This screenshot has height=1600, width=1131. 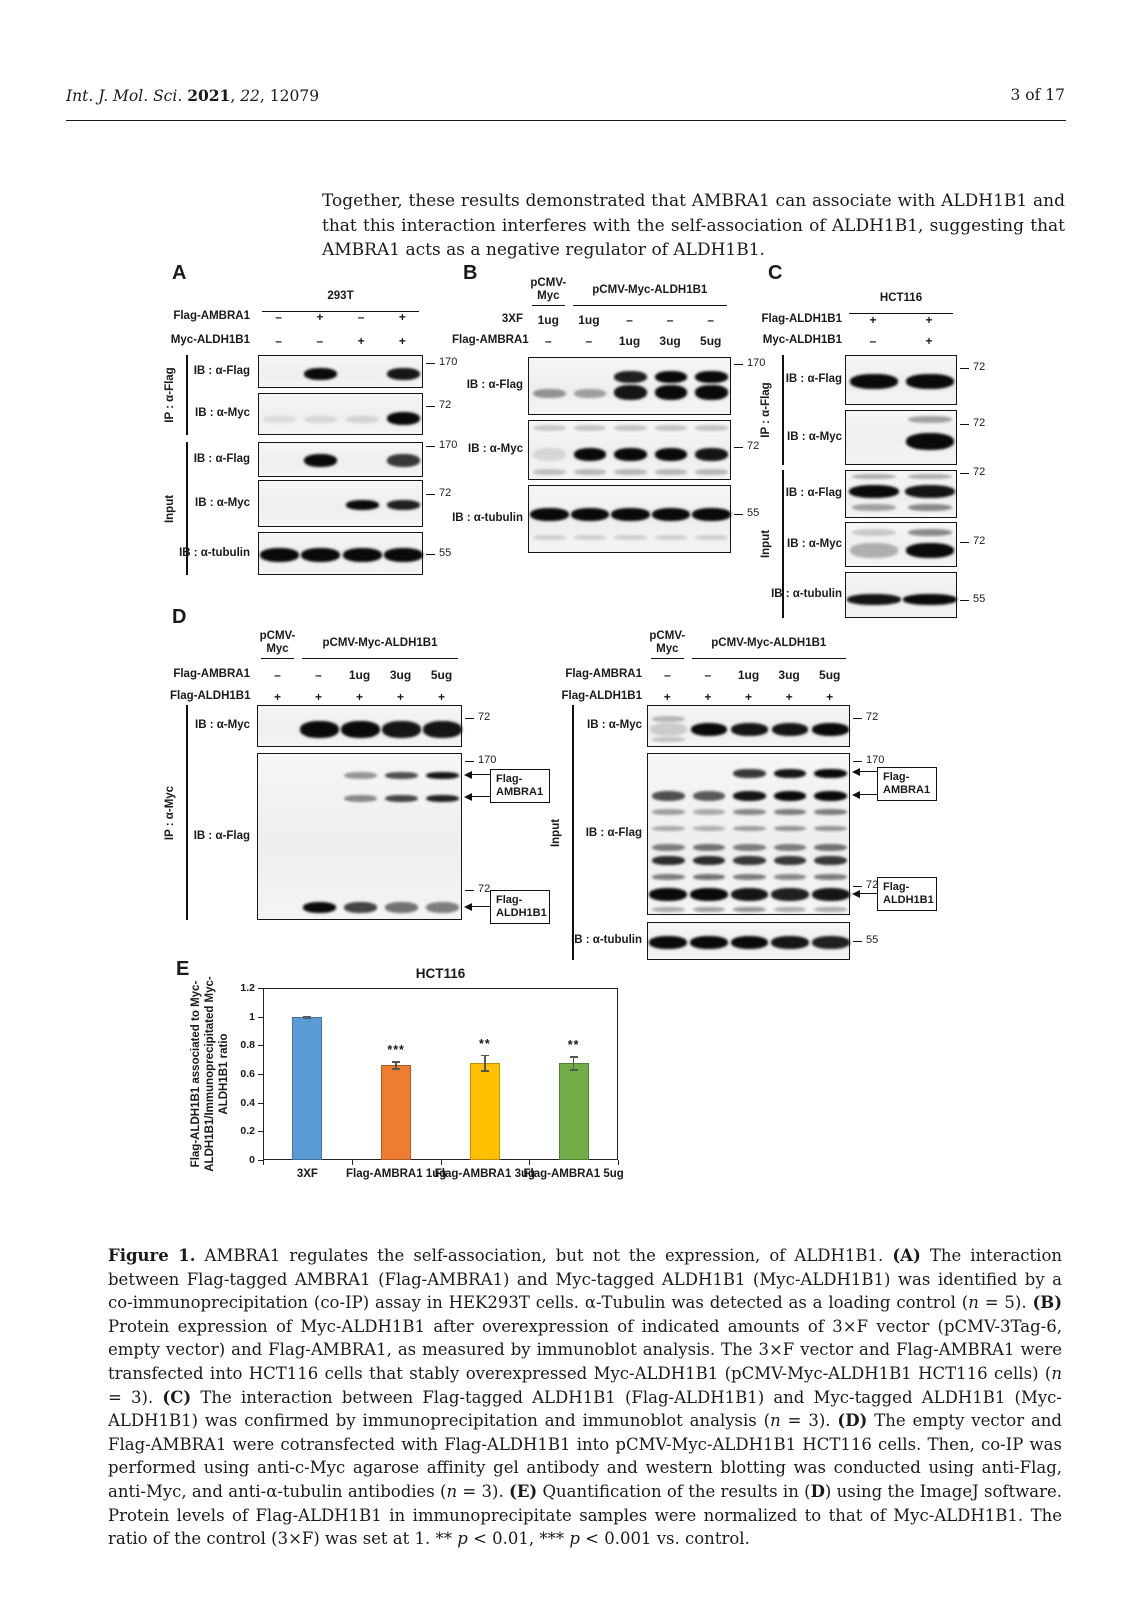 What do you see at coordinates (221, 370) in the screenshot?
I see `blot-antibody-label: IB : α-Flag` at bounding box center [221, 370].